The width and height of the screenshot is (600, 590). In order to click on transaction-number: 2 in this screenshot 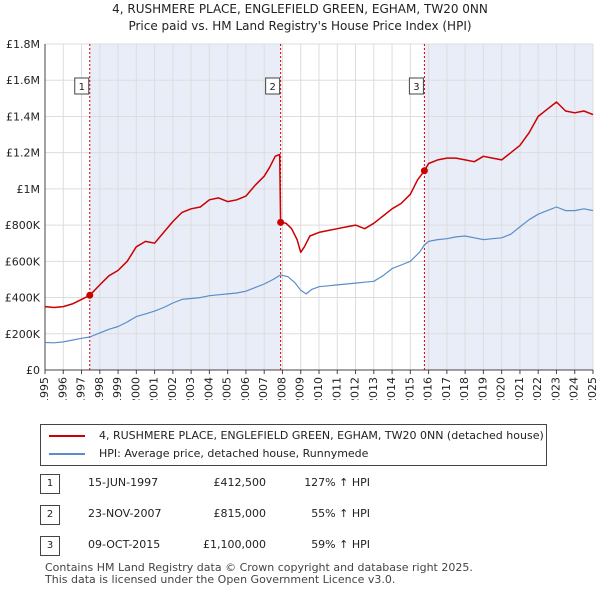, I will do `click(50, 515)`.